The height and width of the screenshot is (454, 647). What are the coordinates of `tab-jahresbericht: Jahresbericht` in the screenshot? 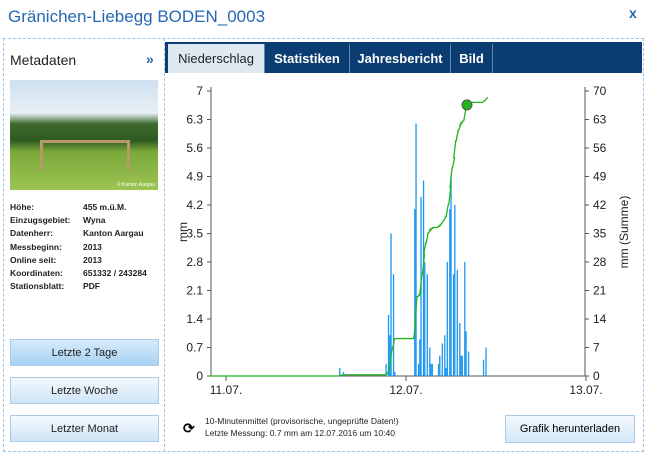 It's located at (400, 58).